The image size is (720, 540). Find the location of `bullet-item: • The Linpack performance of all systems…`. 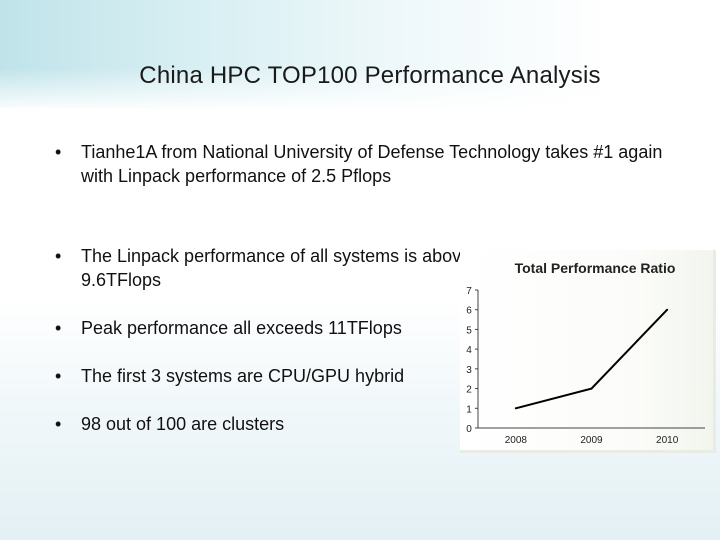

bullet-item: • The Linpack performance of all systems… is located at coordinates (265, 268).